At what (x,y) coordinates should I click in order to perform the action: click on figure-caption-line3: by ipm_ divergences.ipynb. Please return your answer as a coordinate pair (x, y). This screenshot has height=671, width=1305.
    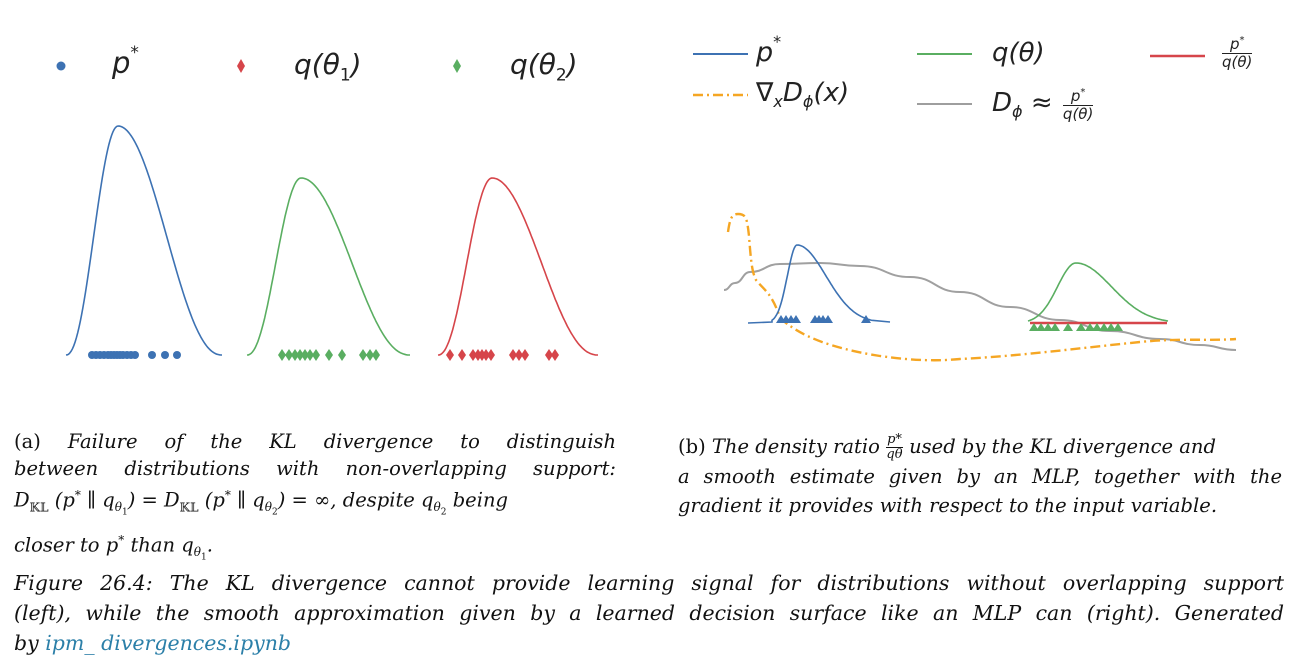
    Looking at the image, I should click on (153, 643).